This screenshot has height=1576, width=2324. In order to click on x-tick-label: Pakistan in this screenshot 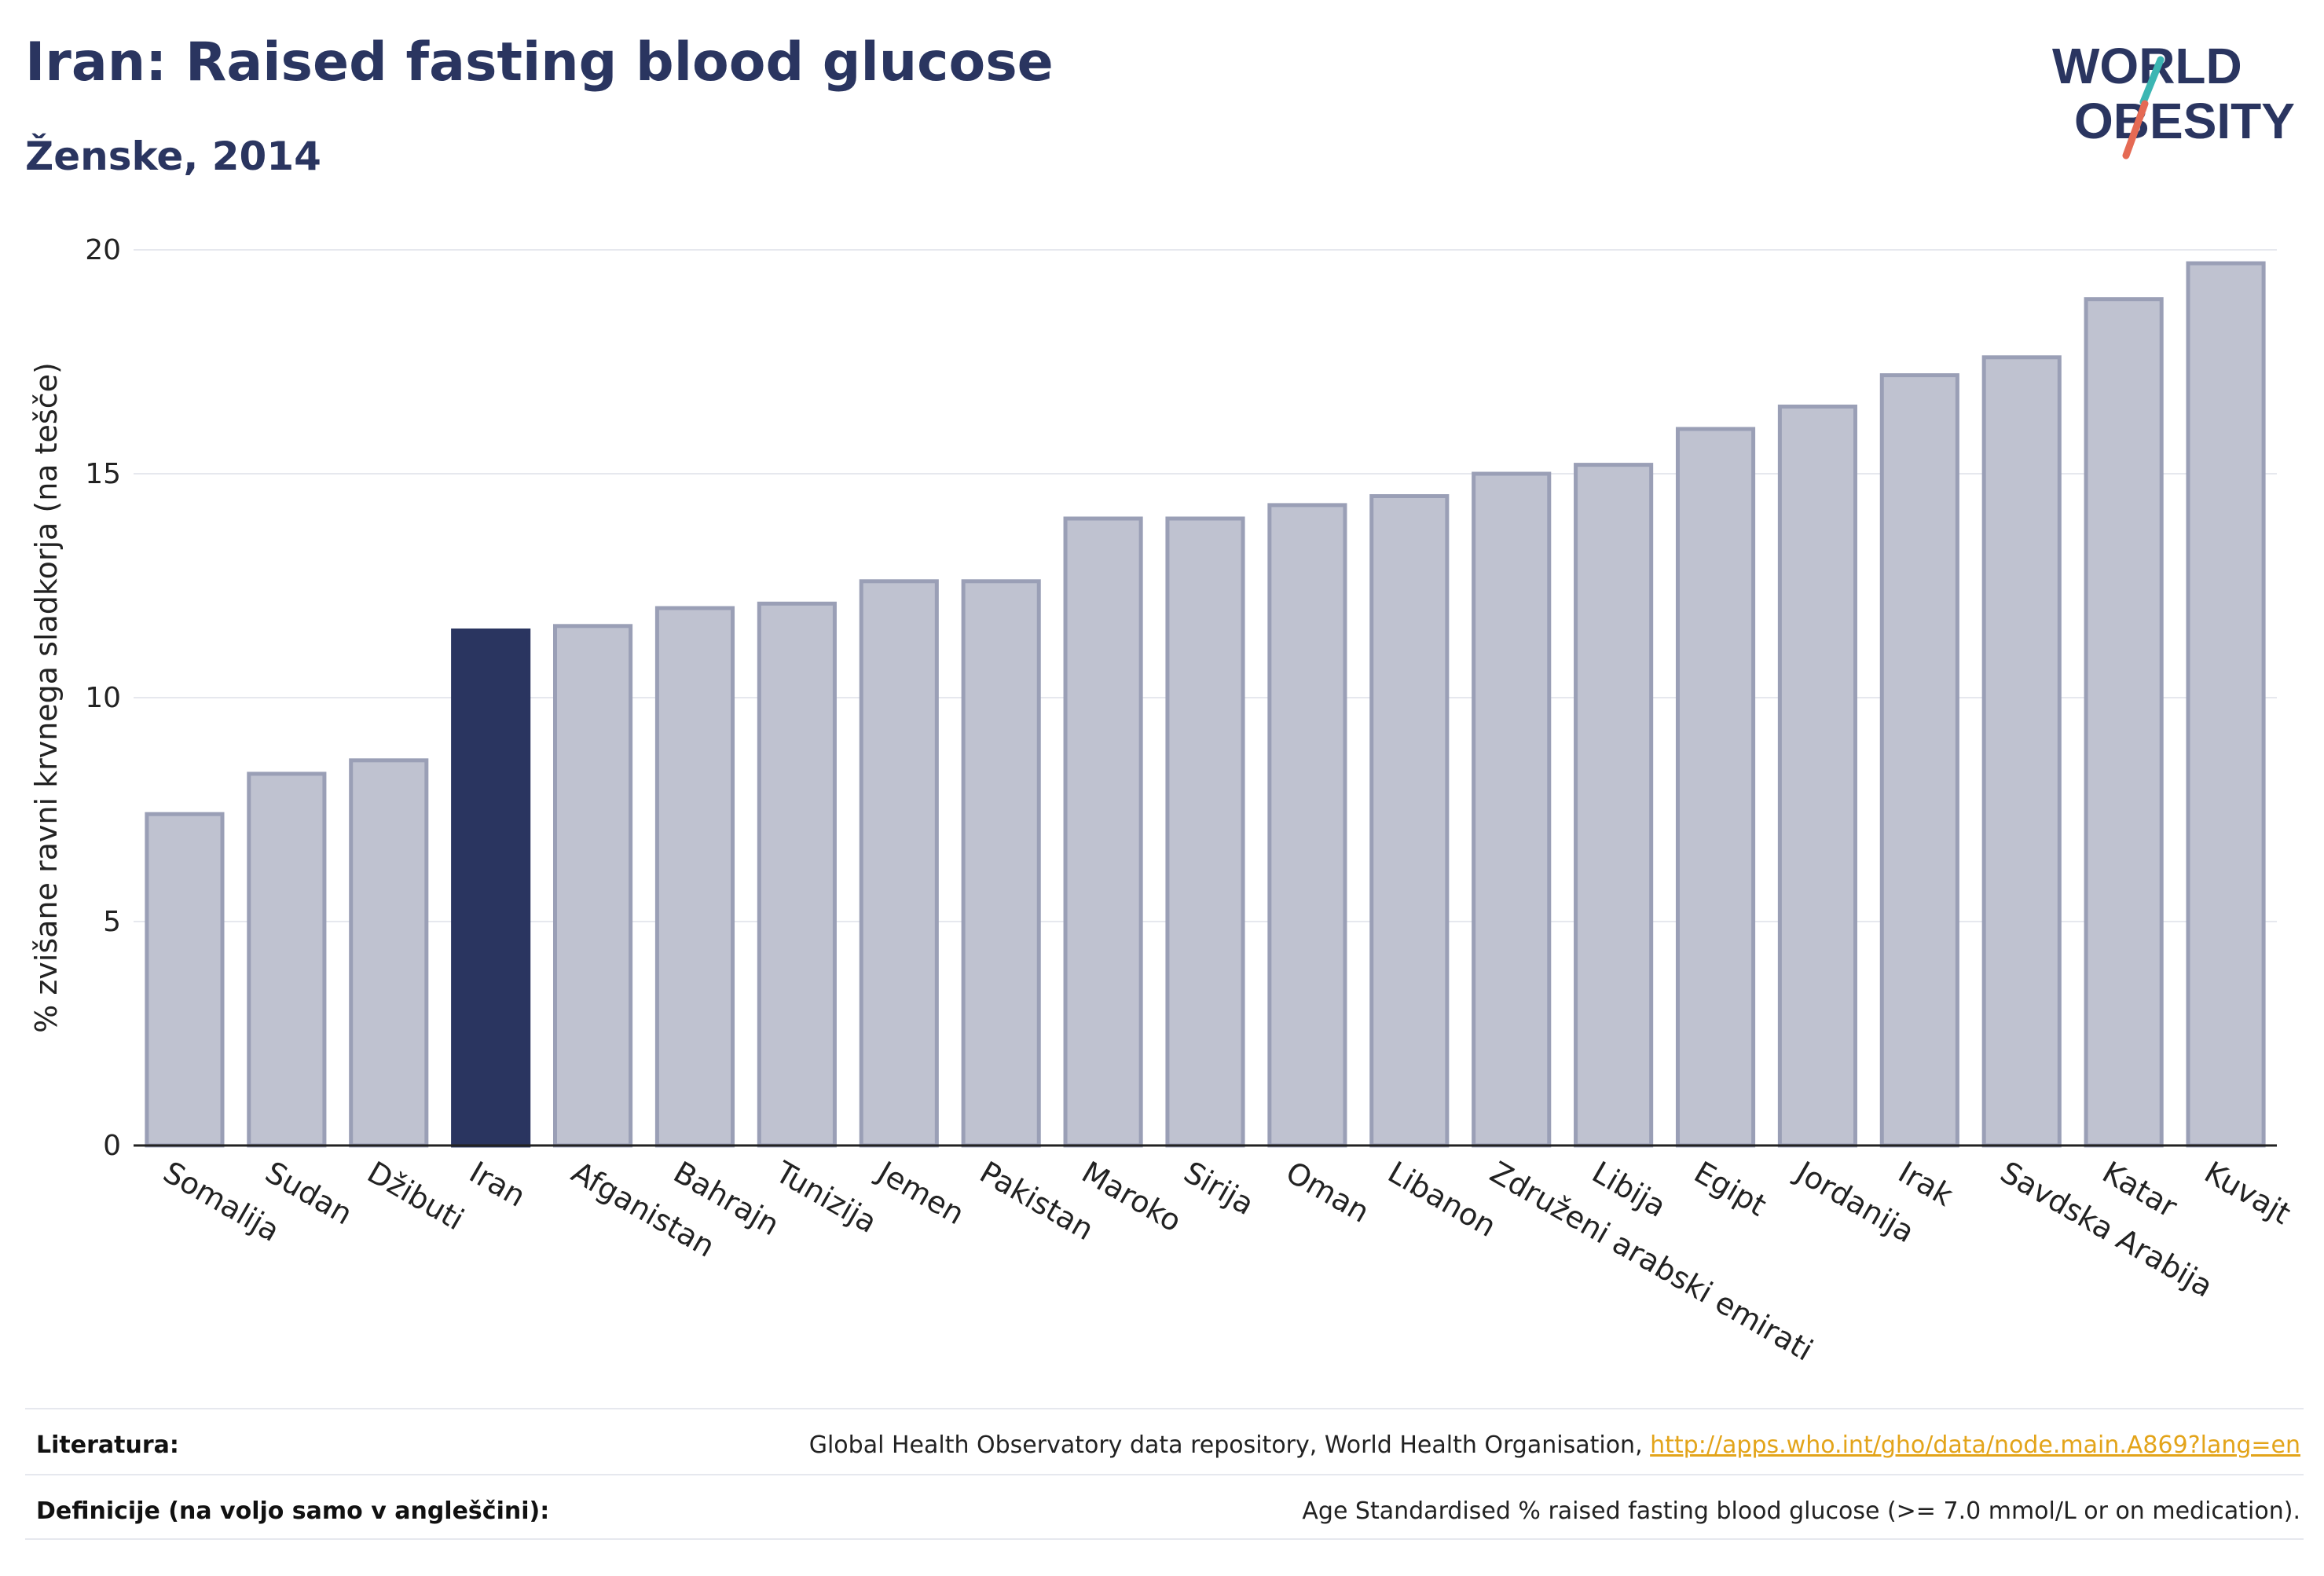, I will do `click(1037, 1201)`.